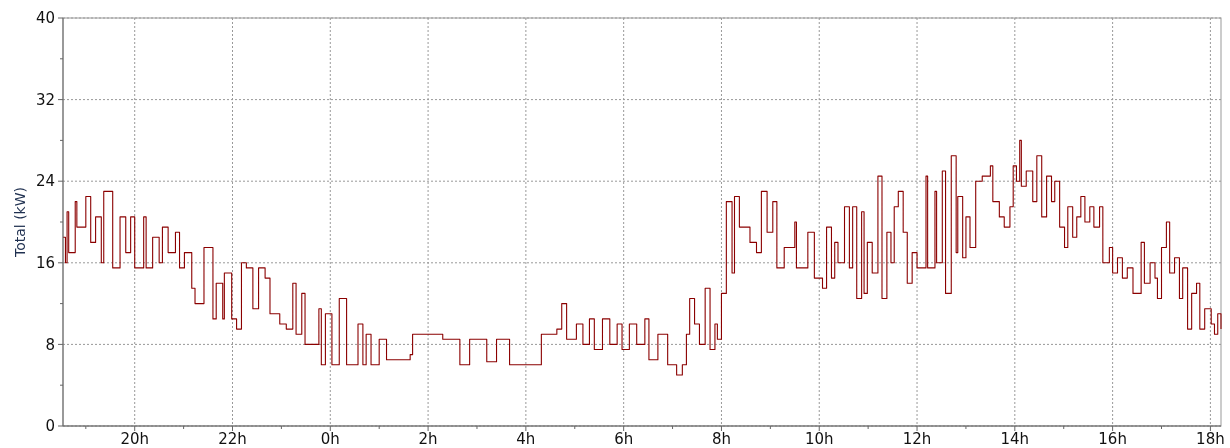 The width and height of the screenshot is (1230, 448). I want to click on x-tick-label: 8h, so click(721, 439).